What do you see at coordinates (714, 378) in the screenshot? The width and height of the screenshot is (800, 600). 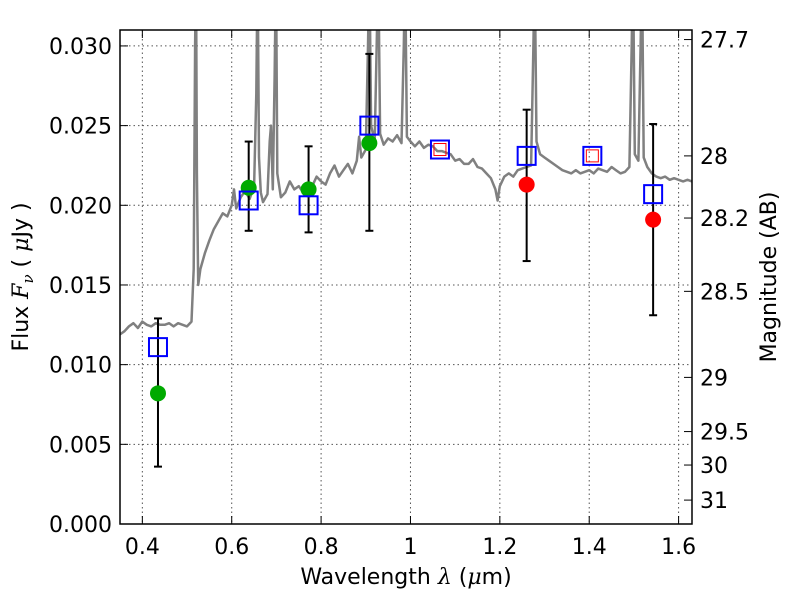 I see `right-tick-label: 29` at bounding box center [714, 378].